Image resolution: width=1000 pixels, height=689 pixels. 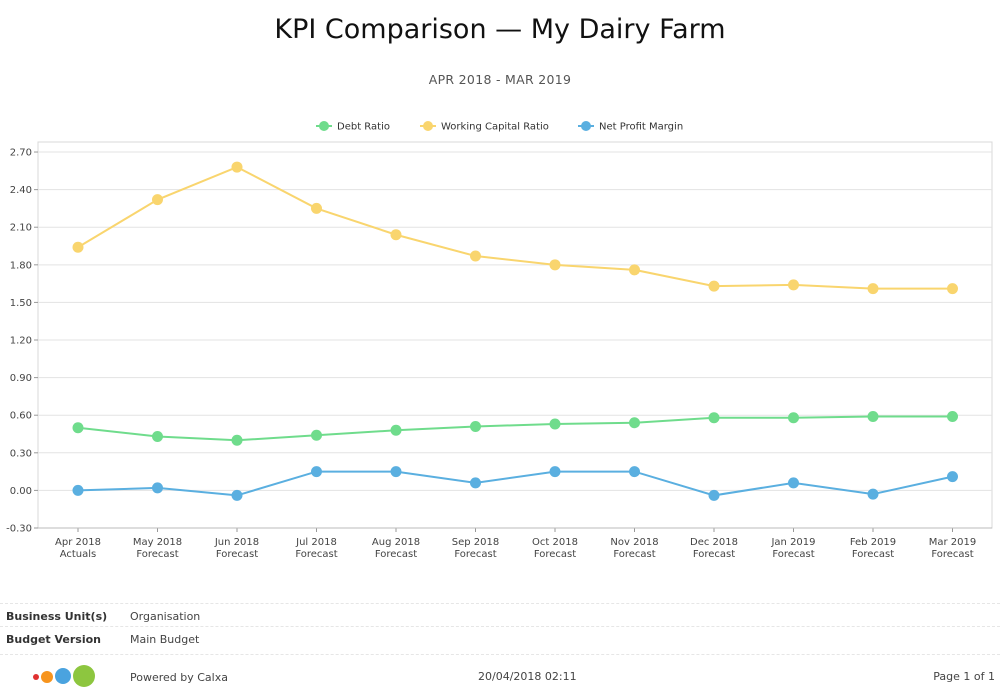 What do you see at coordinates (316, 548) in the screenshot?
I see `x-tick-label: Jul 2018 Forecast` at bounding box center [316, 548].